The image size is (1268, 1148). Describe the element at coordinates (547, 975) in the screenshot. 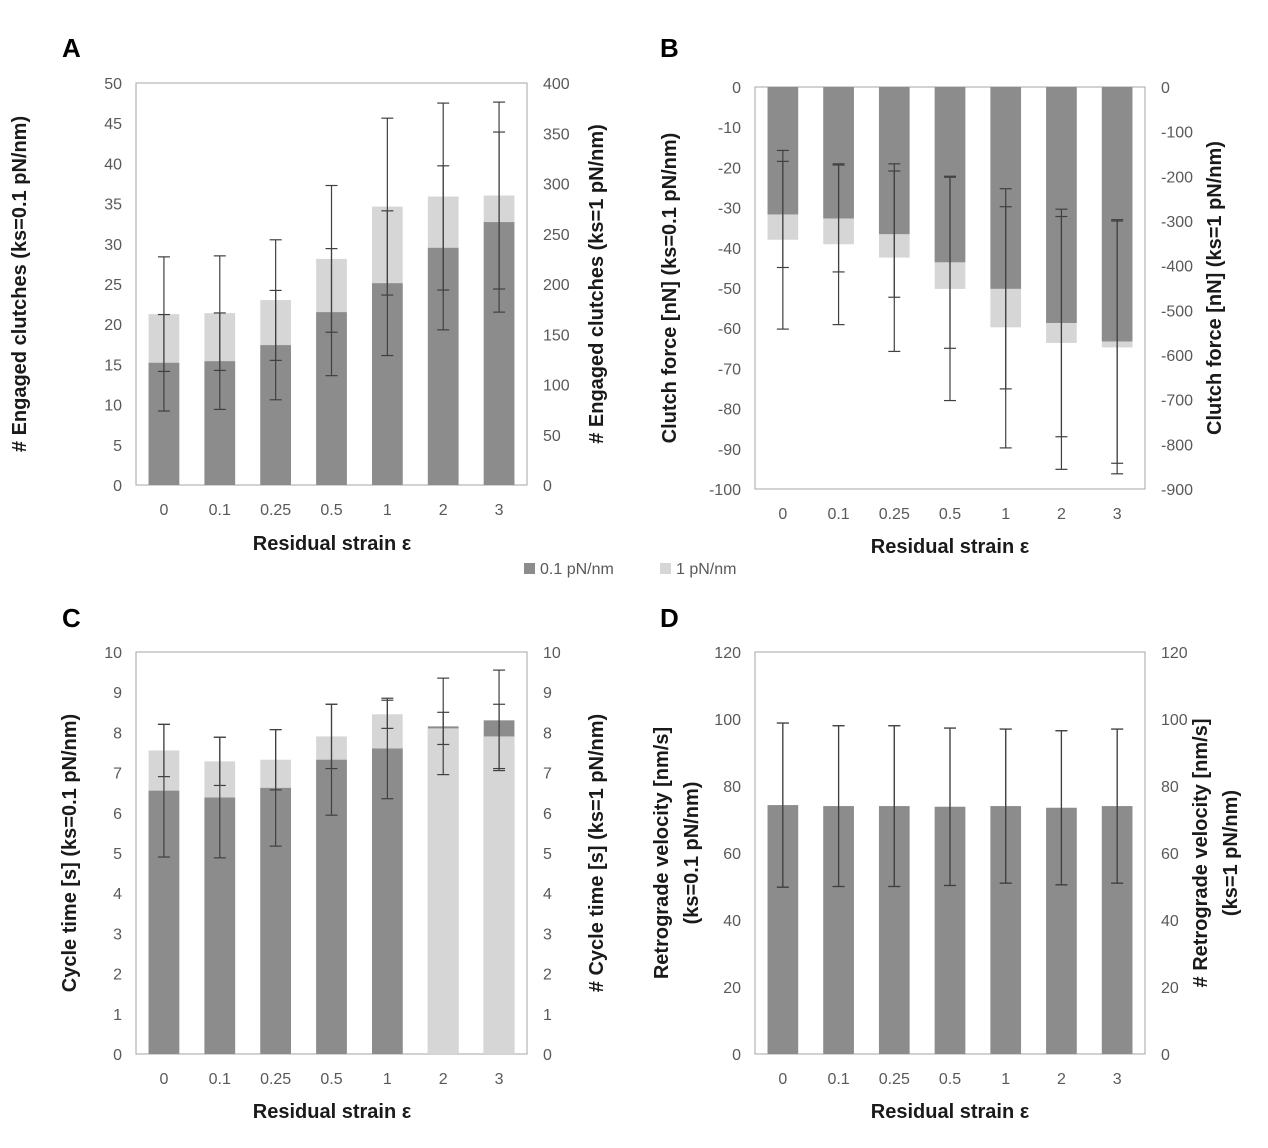

I see `y2-tick-label: 2` at that location.